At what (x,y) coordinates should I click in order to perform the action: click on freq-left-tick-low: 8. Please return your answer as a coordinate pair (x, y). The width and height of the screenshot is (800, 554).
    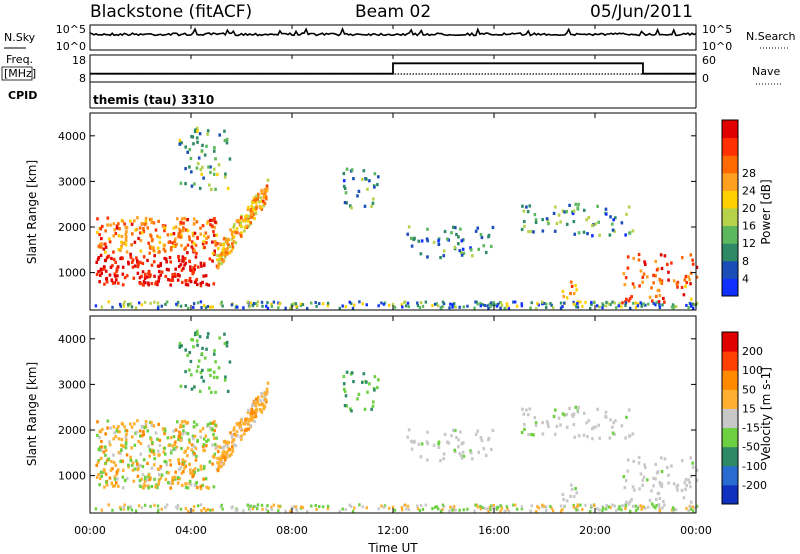
    Looking at the image, I should click on (82, 78).